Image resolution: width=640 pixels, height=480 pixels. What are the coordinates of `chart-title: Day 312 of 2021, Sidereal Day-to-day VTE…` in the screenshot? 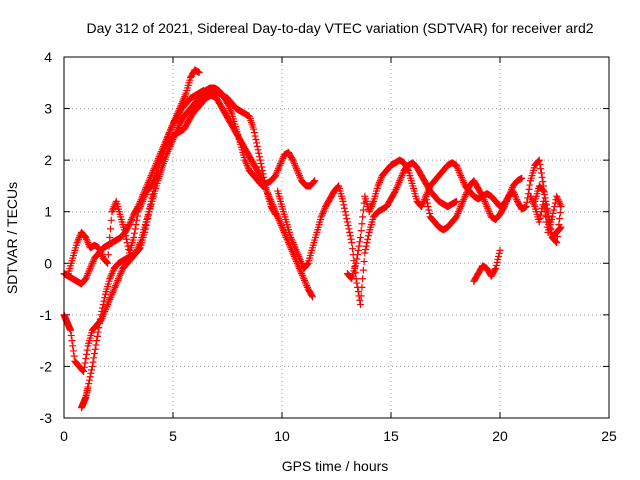 It's located at (339, 28).